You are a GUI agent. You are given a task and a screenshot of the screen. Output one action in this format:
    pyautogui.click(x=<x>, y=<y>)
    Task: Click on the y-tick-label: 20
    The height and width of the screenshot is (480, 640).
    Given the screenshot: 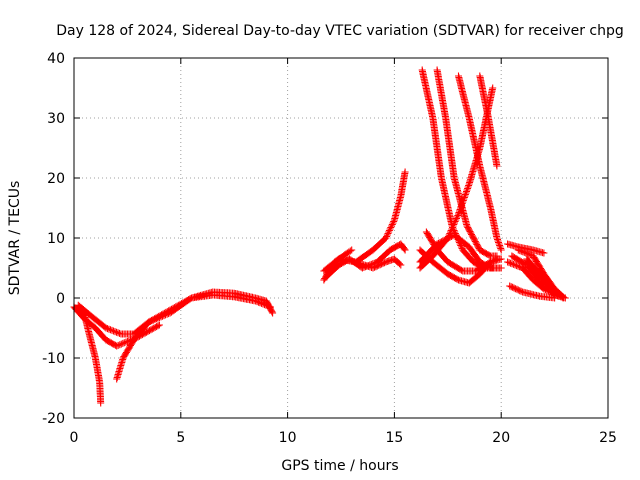 What is the action you would take?
    pyautogui.click(x=56, y=179)
    